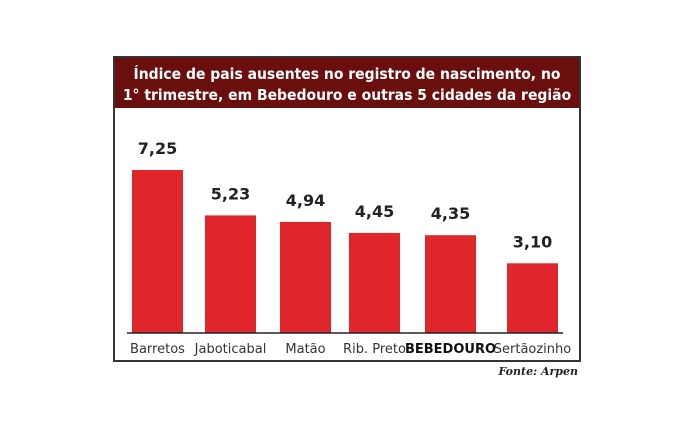 This screenshot has height=434, width=696. Describe the element at coordinates (533, 349) in the screenshot. I see `category-label: Sertãozinho` at that location.